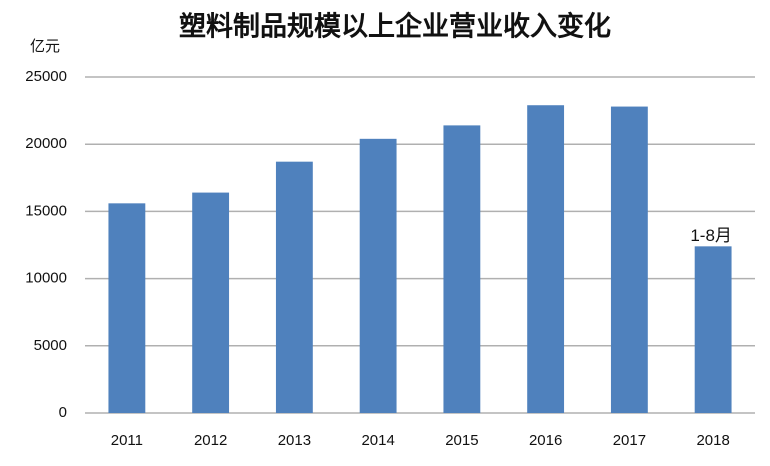 The height and width of the screenshot is (466, 770). Describe the element at coordinates (210, 440) in the screenshot. I see `x-tick-label: 2012` at that location.